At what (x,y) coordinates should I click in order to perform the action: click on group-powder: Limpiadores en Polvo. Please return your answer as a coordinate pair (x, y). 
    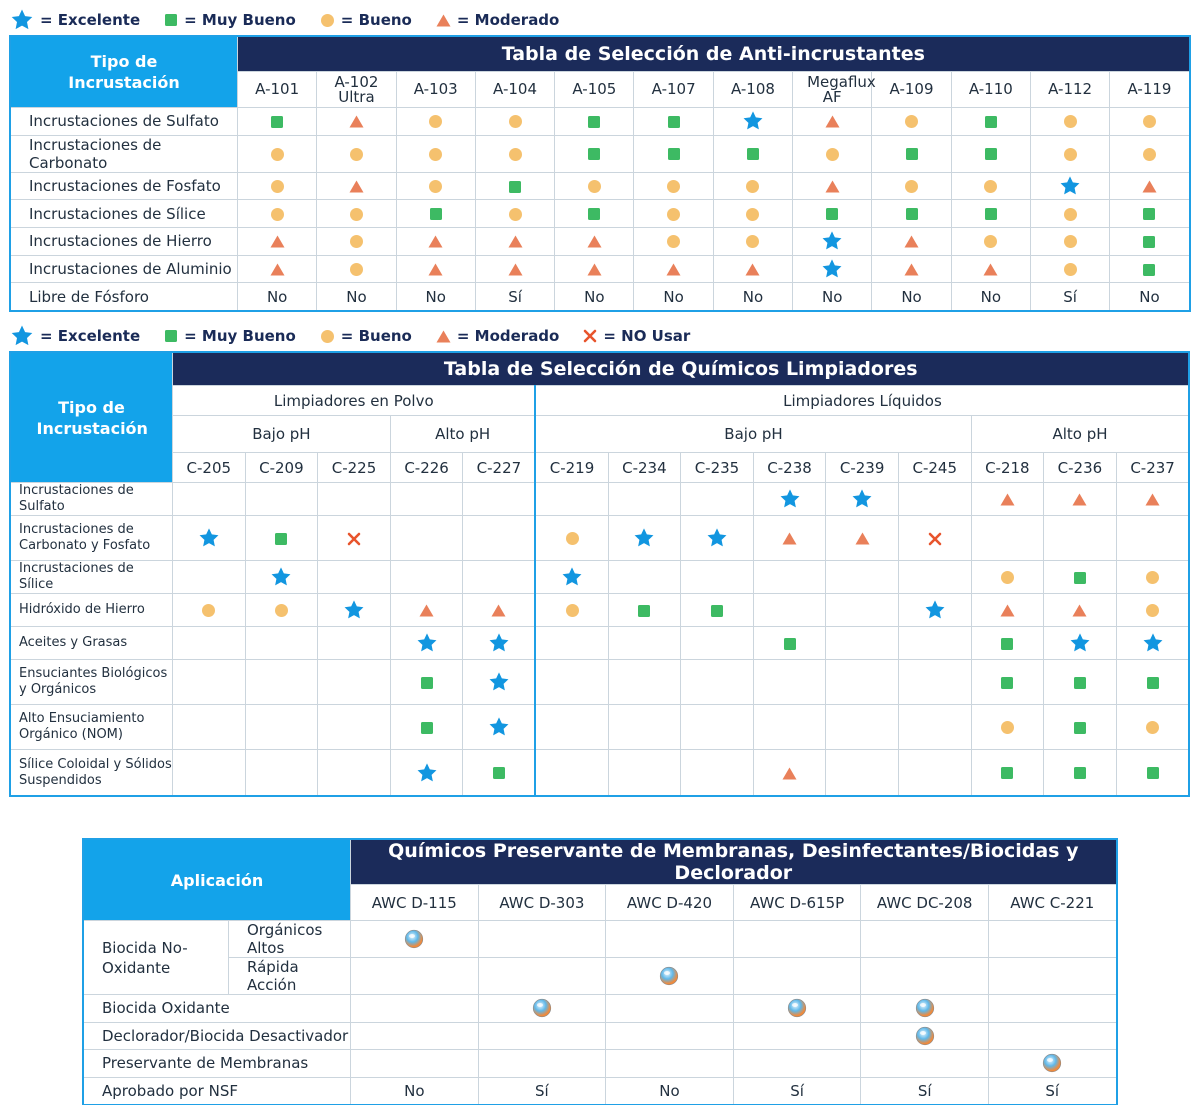
    Looking at the image, I should click on (354, 400).